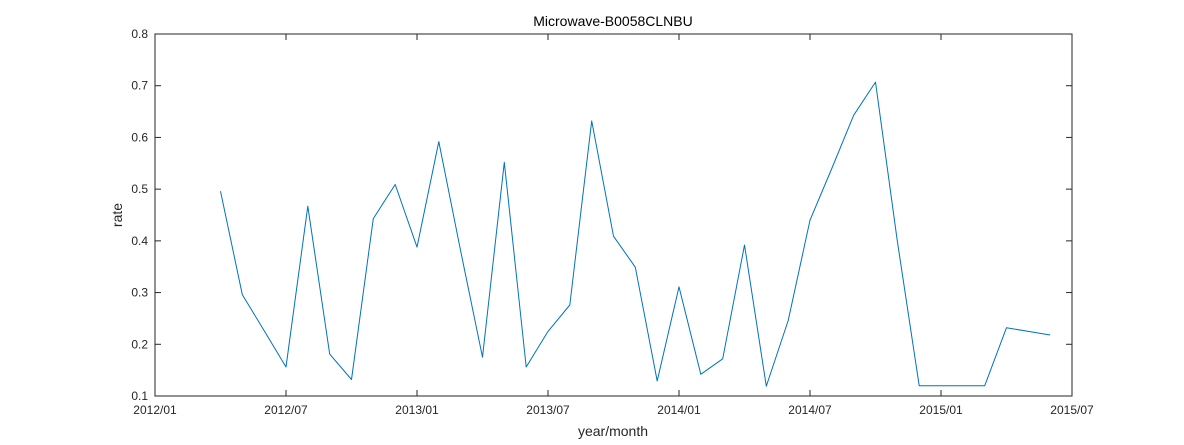  What do you see at coordinates (139, 34) in the screenshot?
I see `y-tick-label: 0.8` at bounding box center [139, 34].